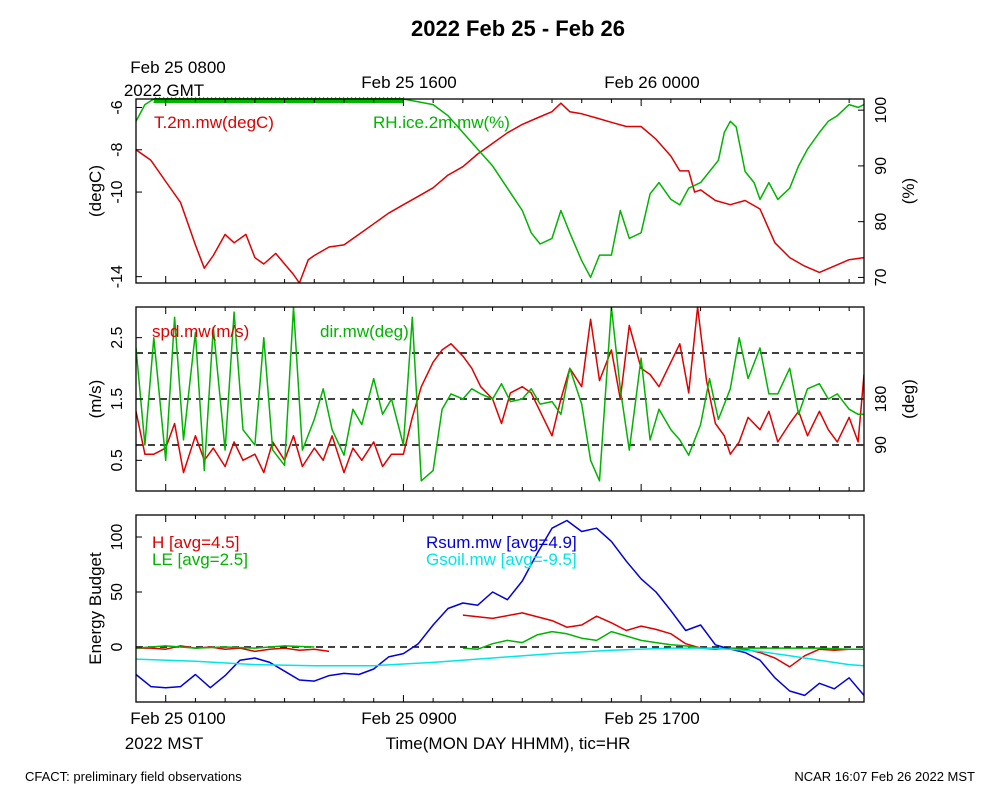 The height and width of the screenshot is (800, 1000). I want to click on legend-label: dir.mw(deg), so click(364, 331).